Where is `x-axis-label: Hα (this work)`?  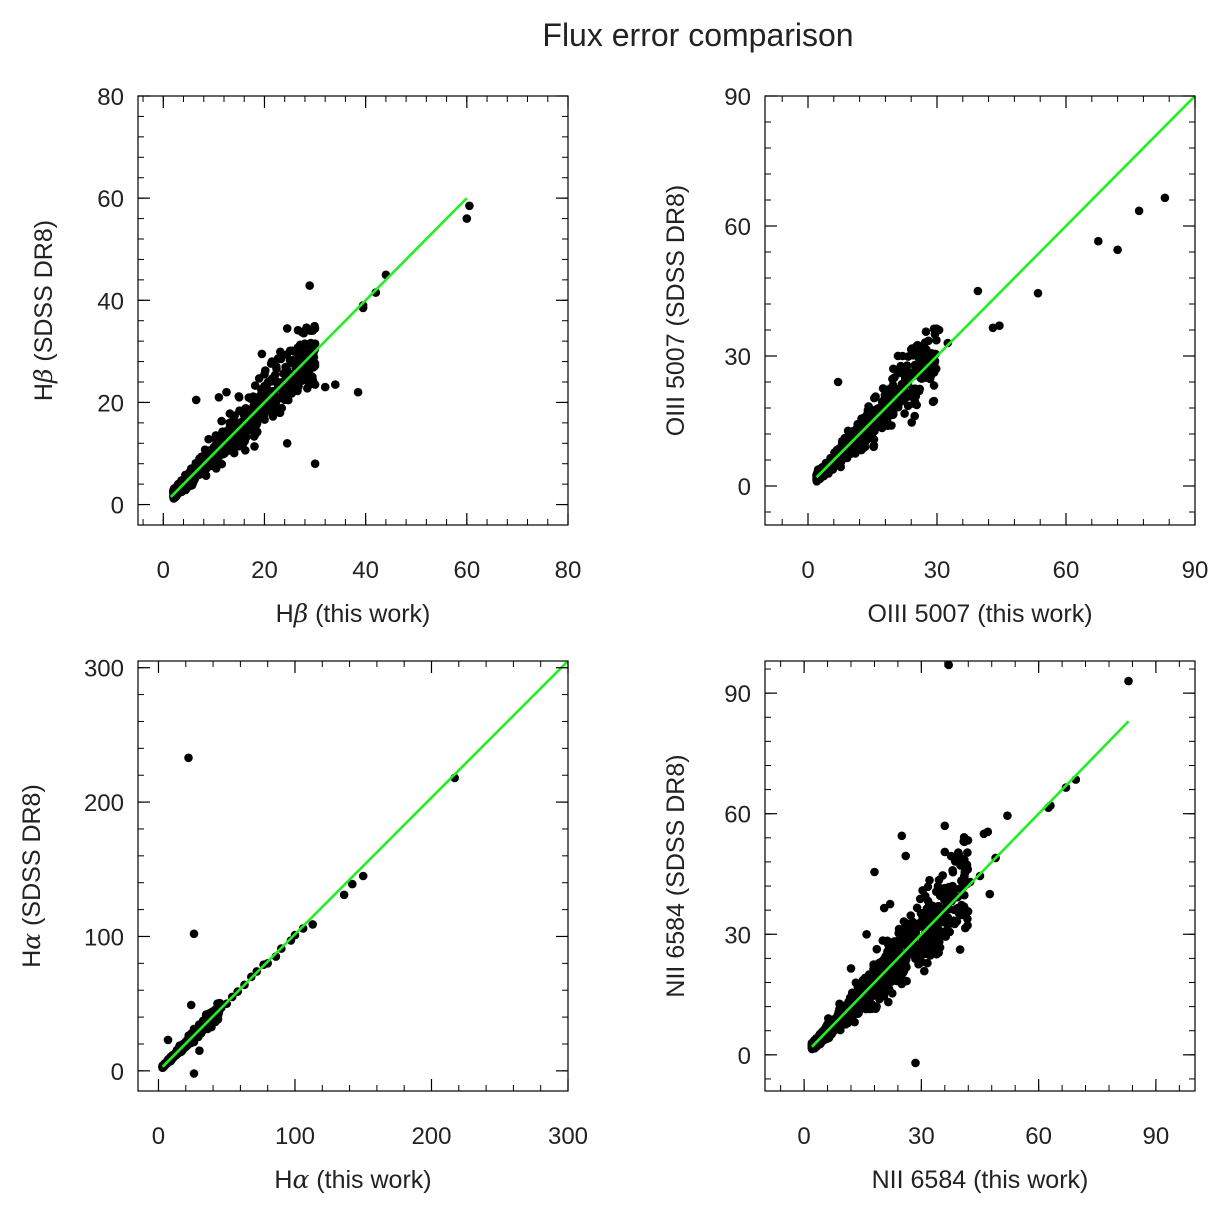
x-axis-label: Hα (this work) is located at coordinates (352, 1179).